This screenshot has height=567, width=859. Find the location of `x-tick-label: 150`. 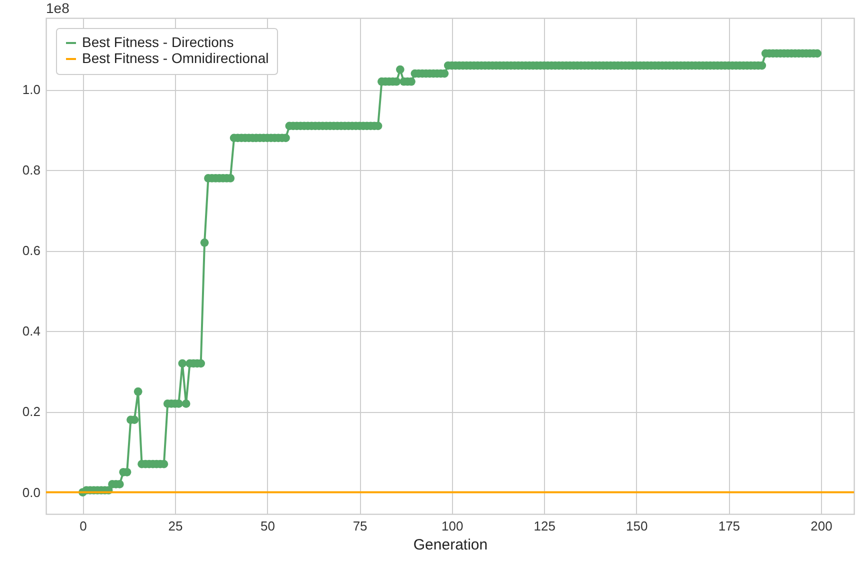

x-tick-label: 150 is located at coordinates (637, 526).